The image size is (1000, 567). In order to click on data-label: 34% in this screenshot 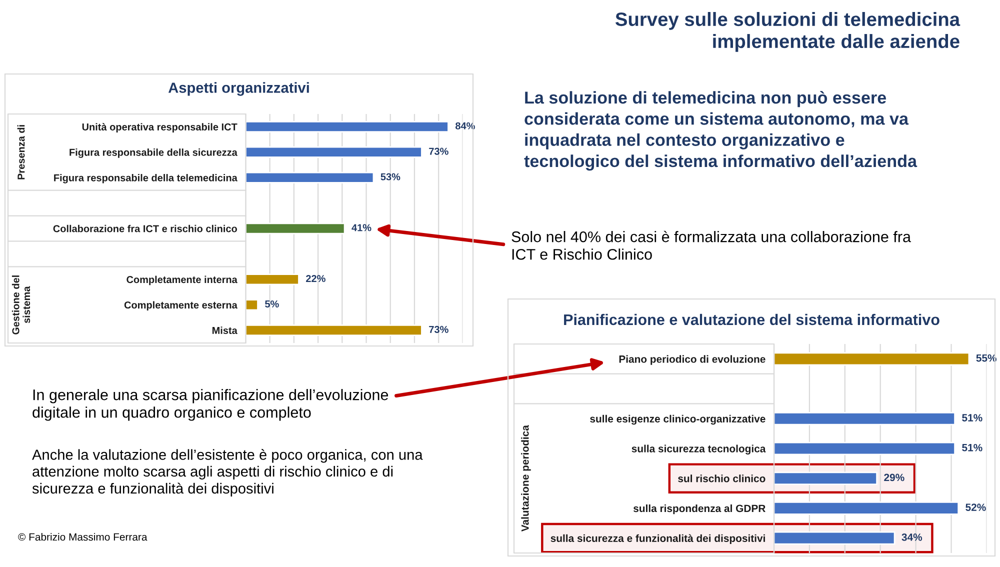, I will do `click(912, 537)`.